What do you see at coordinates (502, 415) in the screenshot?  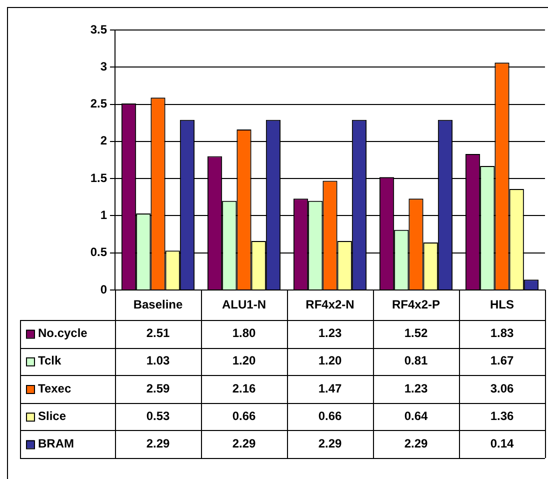 I see `data-label: 1.36` at bounding box center [502, 415].